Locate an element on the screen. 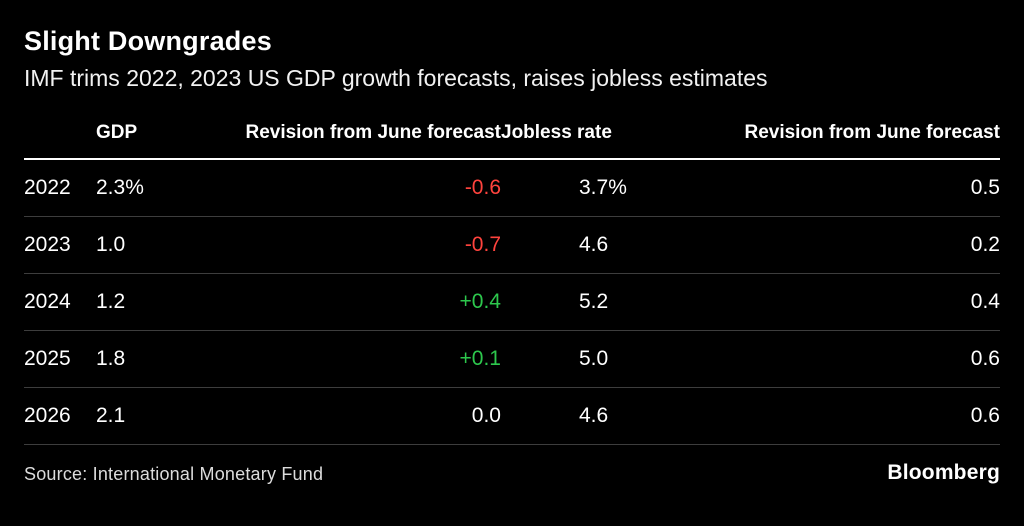 The width and height of the screenshot is (1024, 526). table-row: 2026 2.1 0.0 4.6 0.6 is located at coordinates (512, 416).